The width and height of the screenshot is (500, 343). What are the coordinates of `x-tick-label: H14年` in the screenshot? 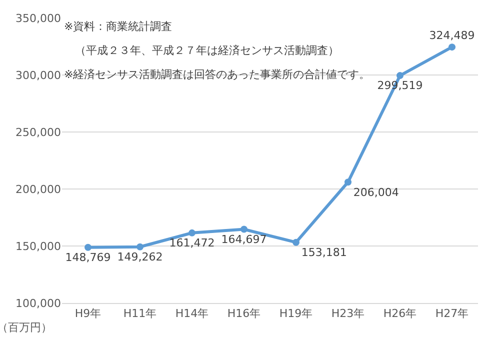 It's located at (192, 313).